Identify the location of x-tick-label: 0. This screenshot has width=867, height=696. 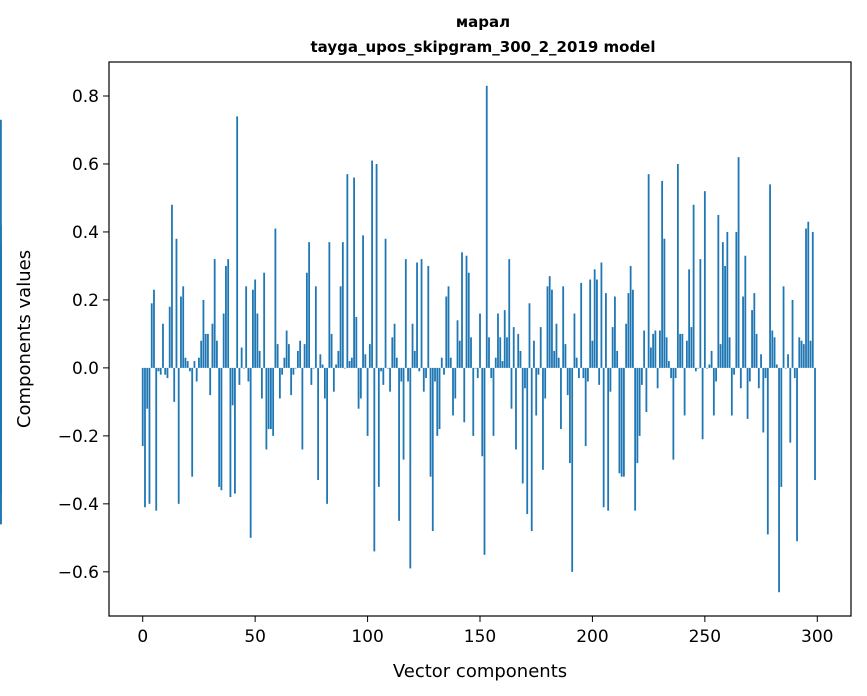
(142, 637).